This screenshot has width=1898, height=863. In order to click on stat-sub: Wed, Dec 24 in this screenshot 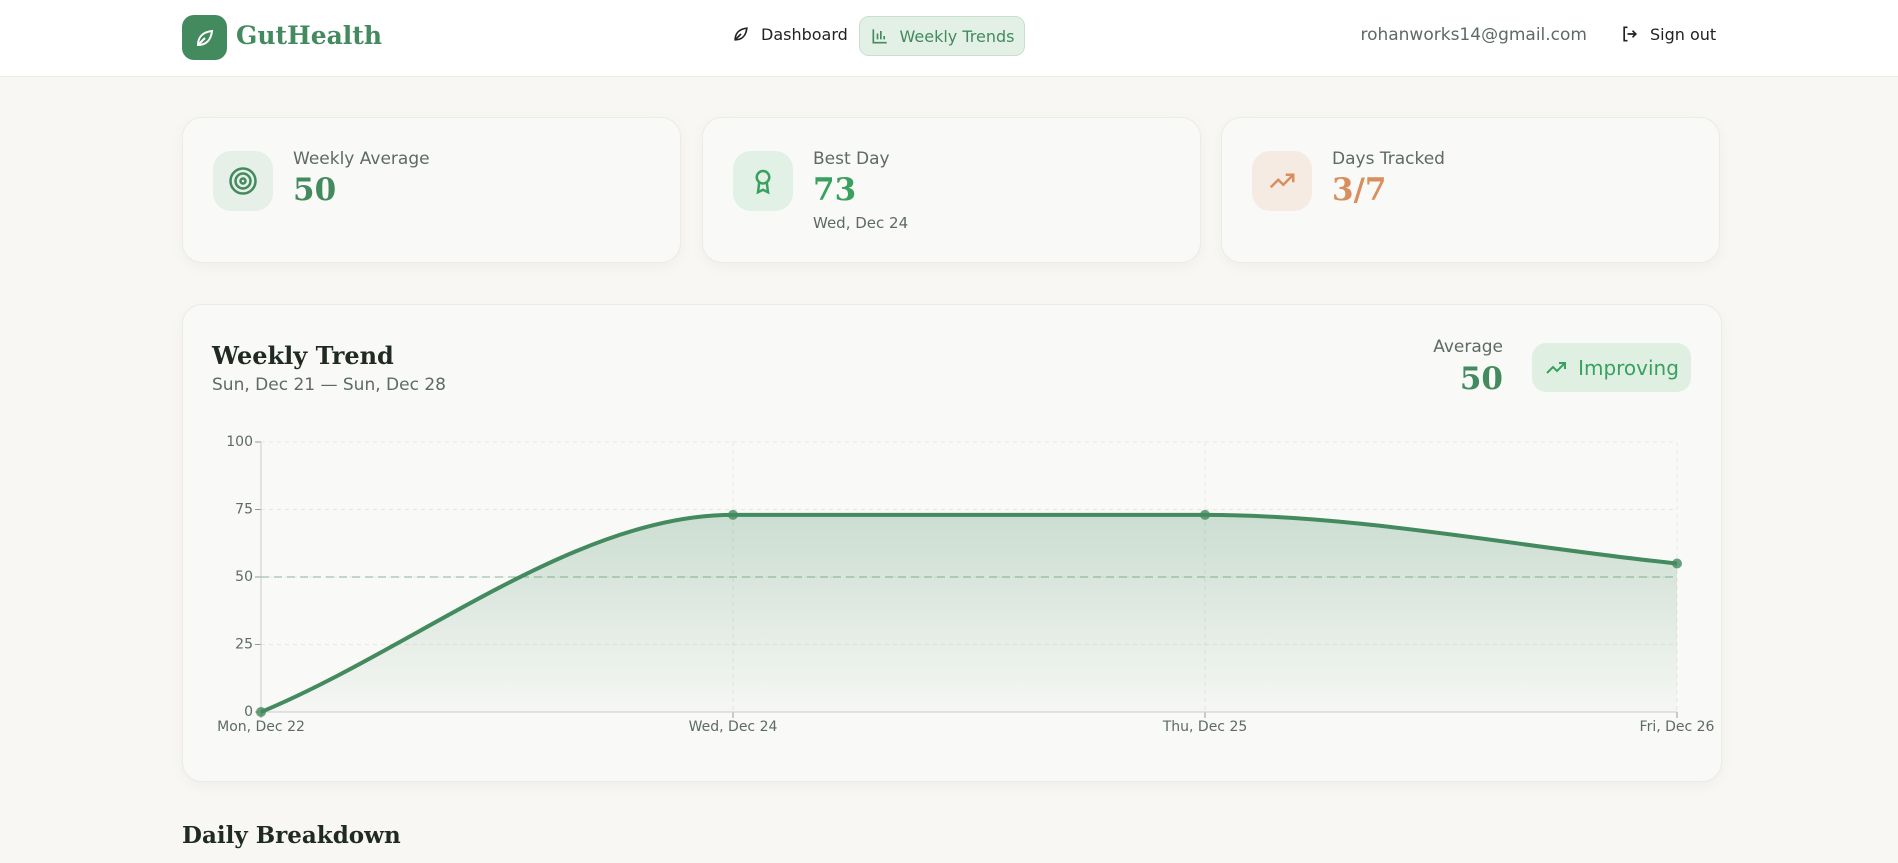, I will do `click(861, 223)`.